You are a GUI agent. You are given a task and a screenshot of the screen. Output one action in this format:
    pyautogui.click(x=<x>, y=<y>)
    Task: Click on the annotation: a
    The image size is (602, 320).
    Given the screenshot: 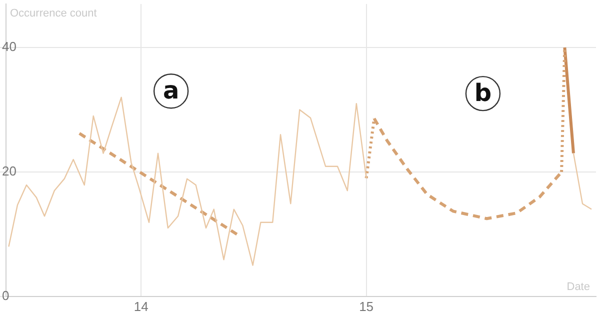 What is the action you would take?
    pyautogui.click(x=171, y=90)
    